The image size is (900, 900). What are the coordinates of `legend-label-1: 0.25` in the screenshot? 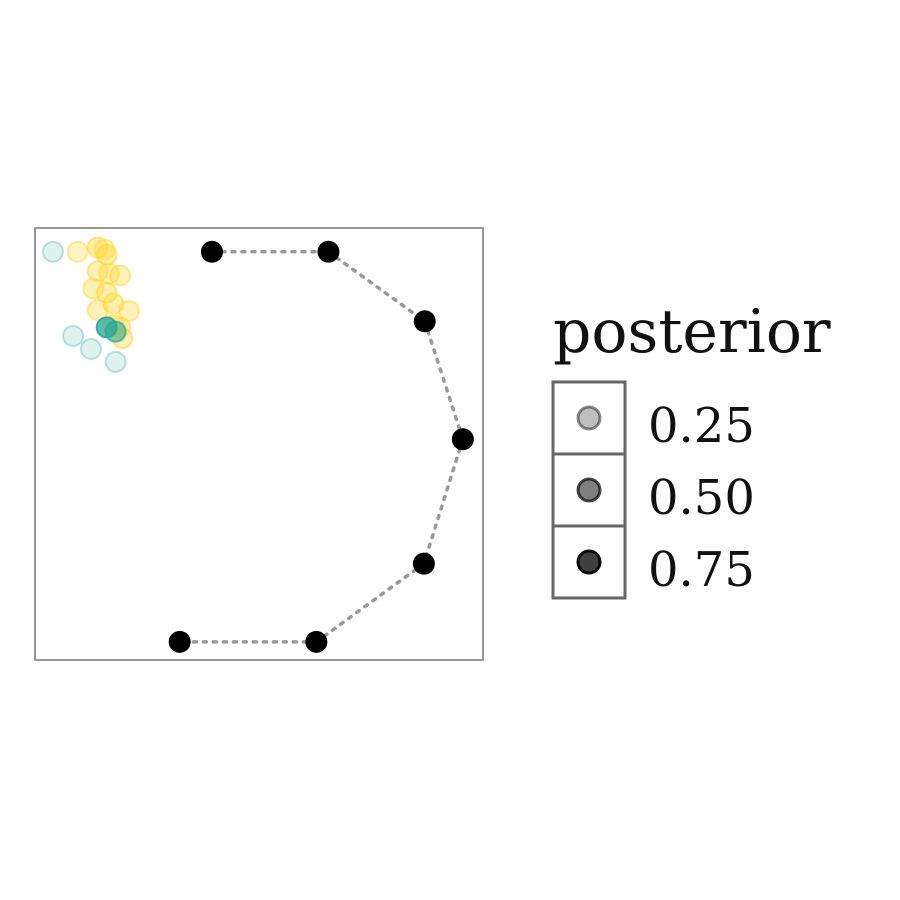 It's located at (701, 426).